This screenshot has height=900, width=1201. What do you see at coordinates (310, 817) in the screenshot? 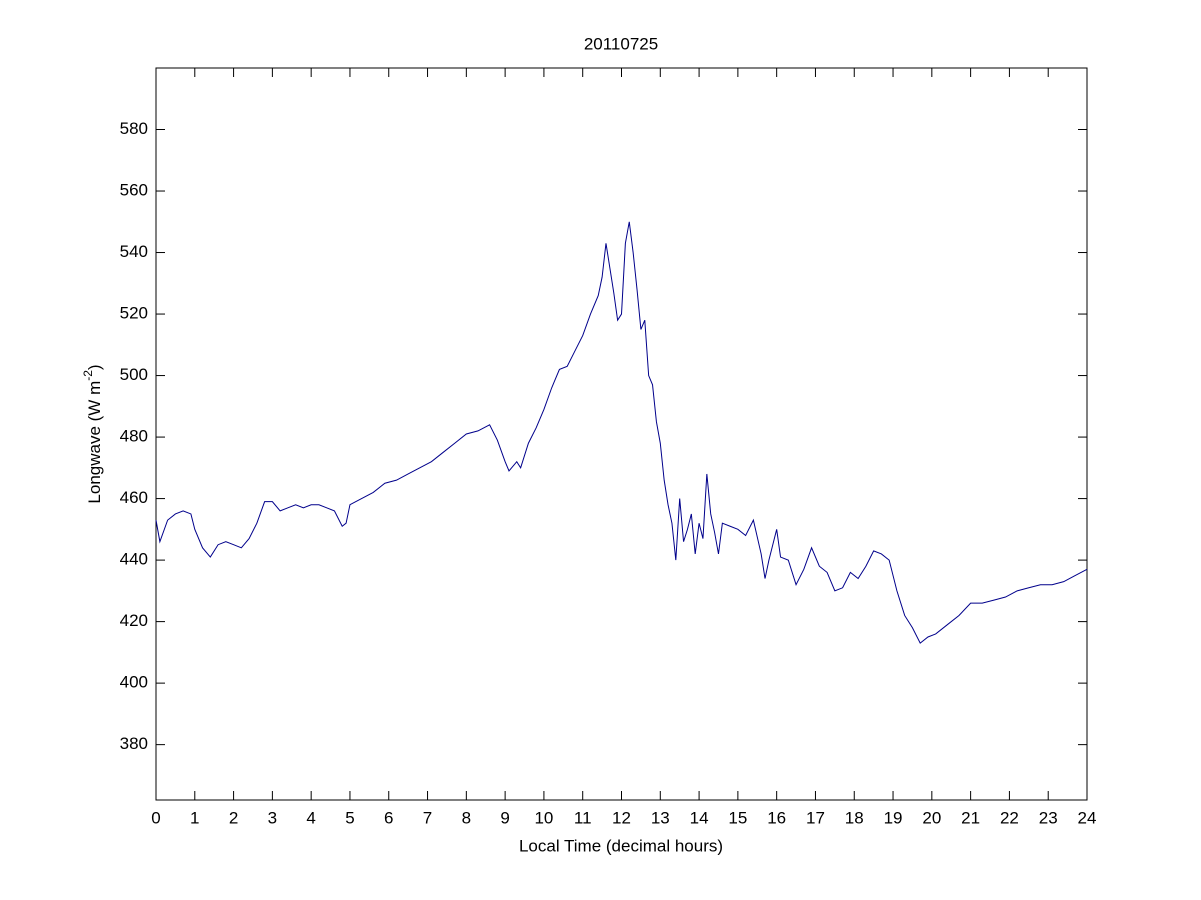
I see `x-tick-label: 4` at bounding box center [310, 817].